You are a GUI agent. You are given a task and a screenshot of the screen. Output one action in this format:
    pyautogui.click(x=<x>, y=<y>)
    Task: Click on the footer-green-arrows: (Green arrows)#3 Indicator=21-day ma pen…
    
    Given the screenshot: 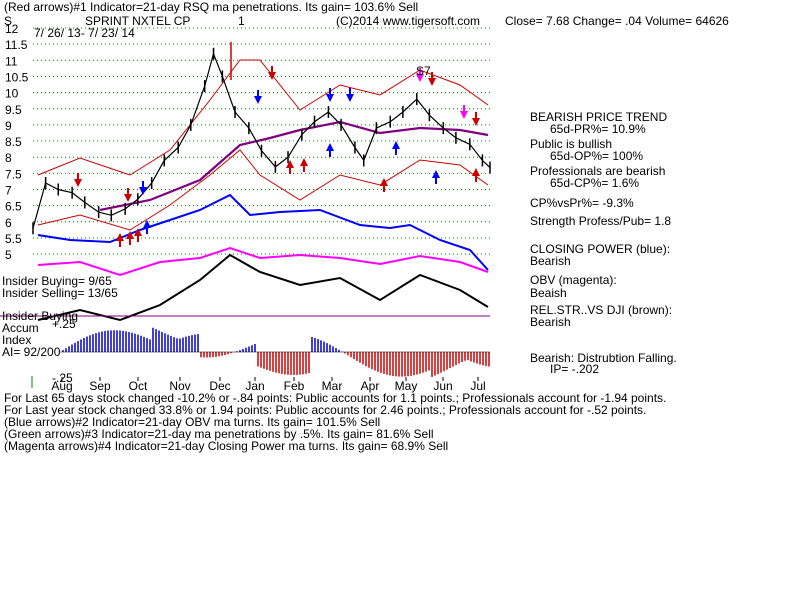 What is the action you would take?
    pyautogui.click(x=219, y=434)
    